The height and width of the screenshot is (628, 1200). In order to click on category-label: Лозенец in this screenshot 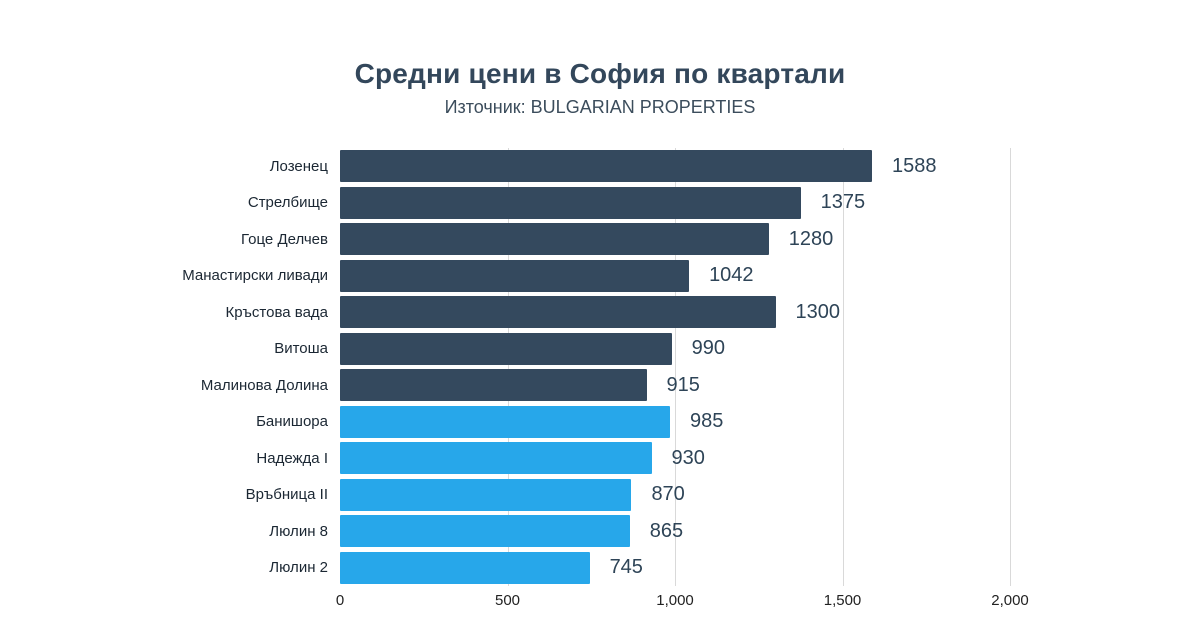, I will do `click(298, 166)`.